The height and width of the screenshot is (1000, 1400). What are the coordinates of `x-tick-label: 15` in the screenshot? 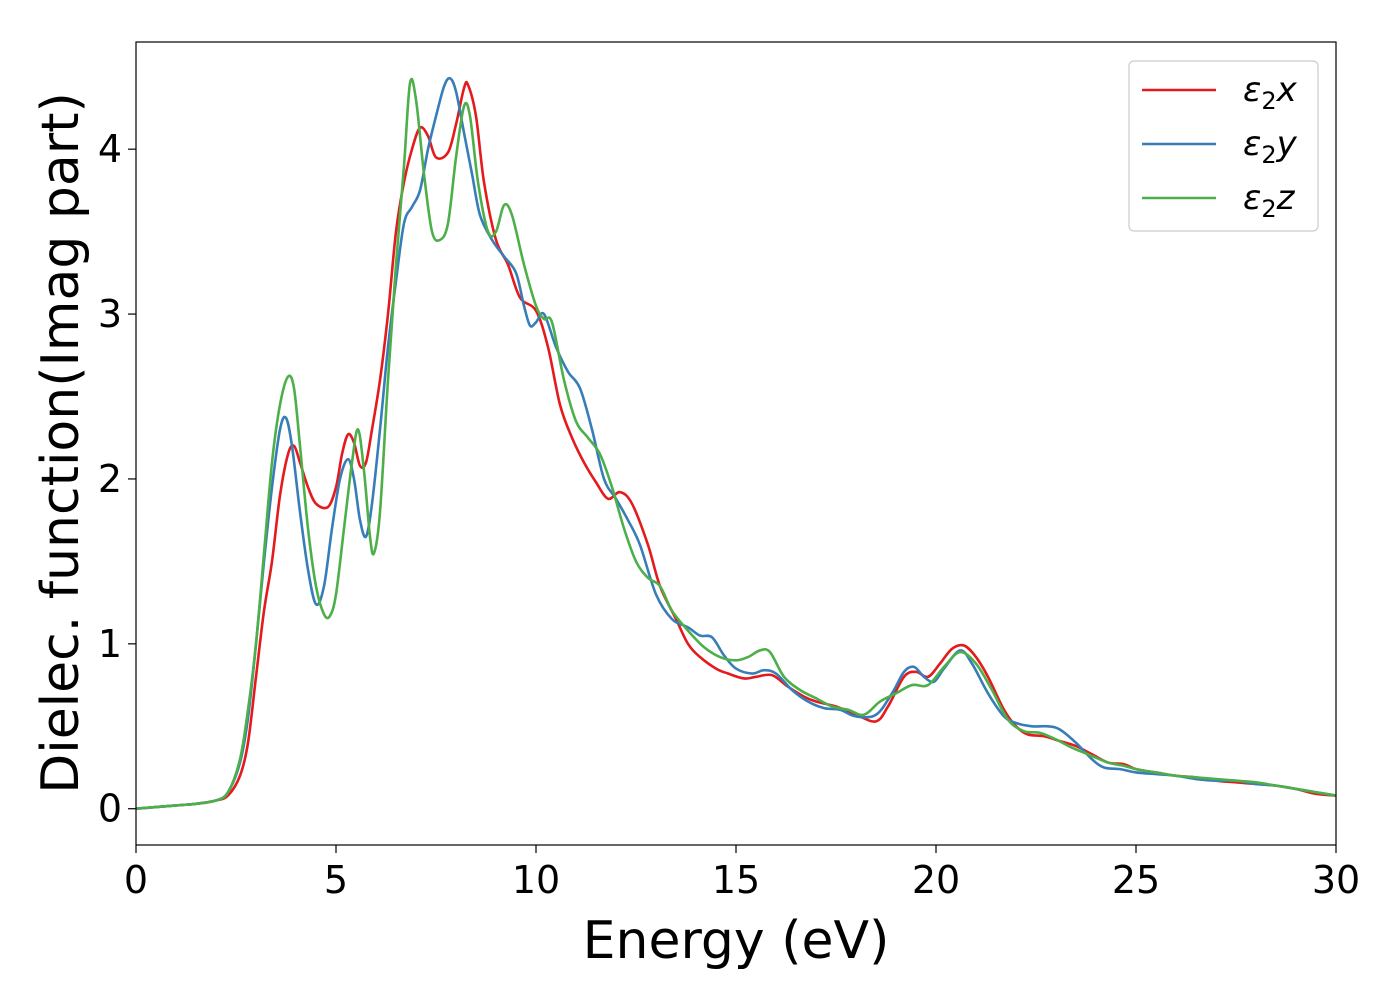 It's located at (736, 880).